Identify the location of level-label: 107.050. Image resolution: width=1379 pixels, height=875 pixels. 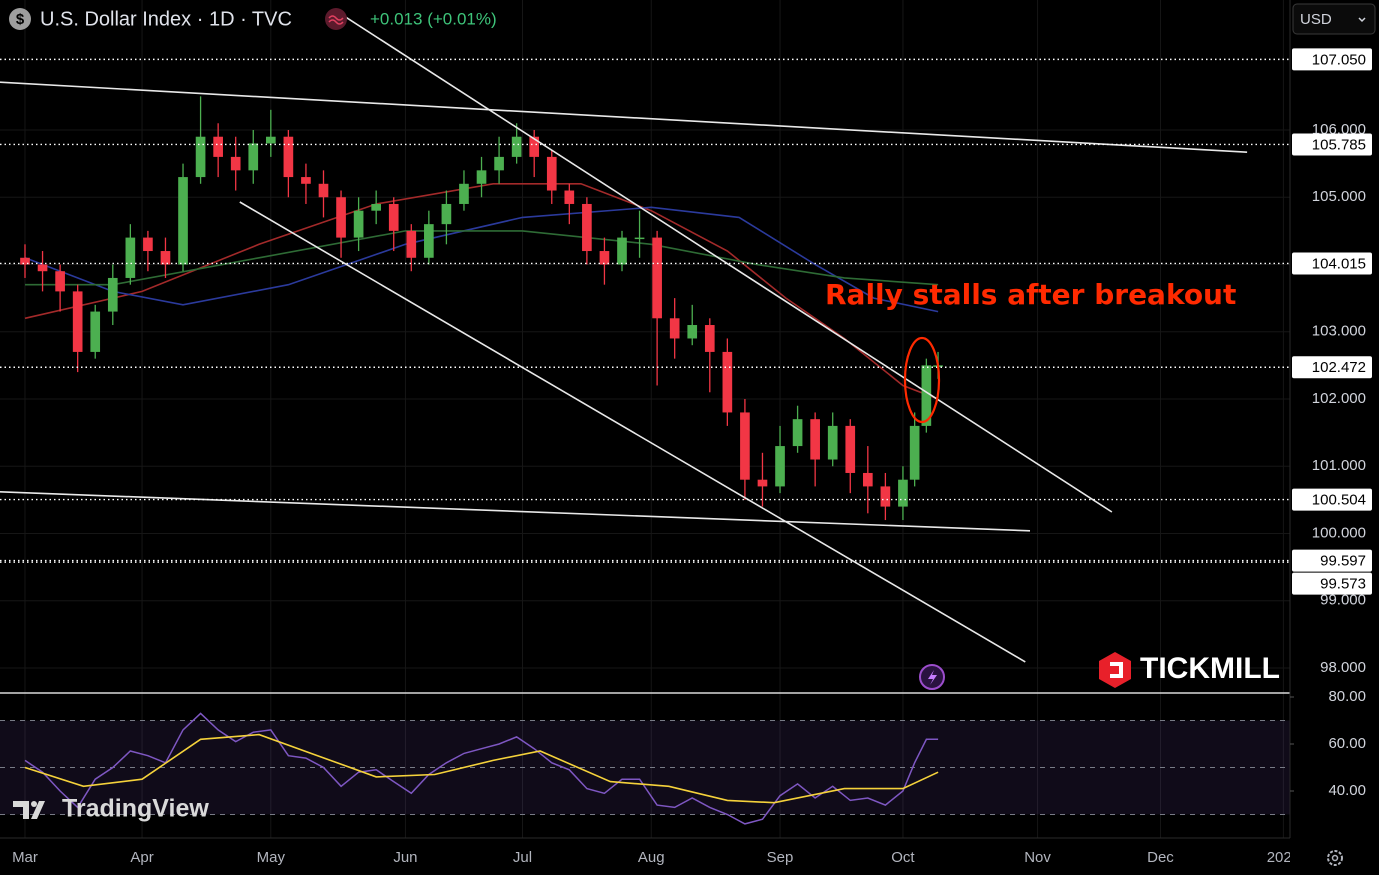
(1339, 59).